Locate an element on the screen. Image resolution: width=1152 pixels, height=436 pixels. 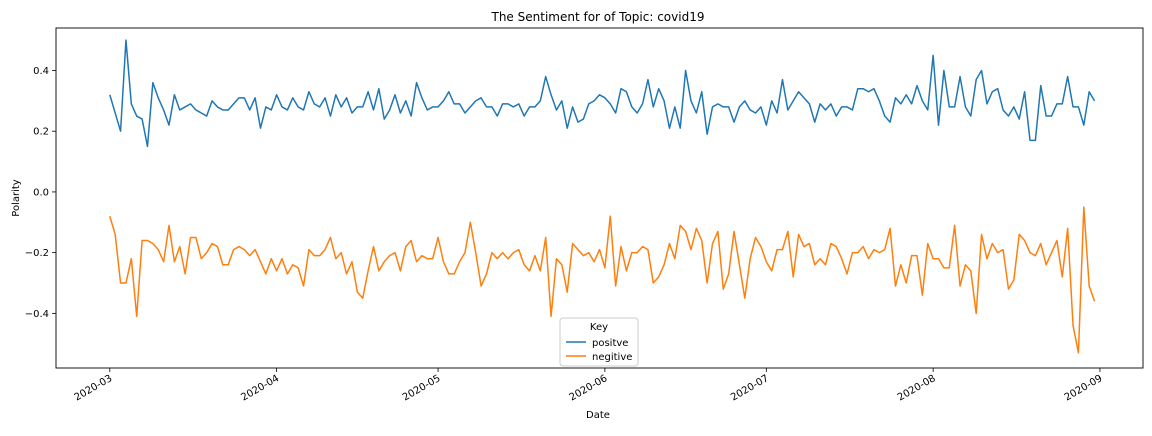
chart-title: The Sentiment for of Topic: covid19 is located at coordinates (598, 17).